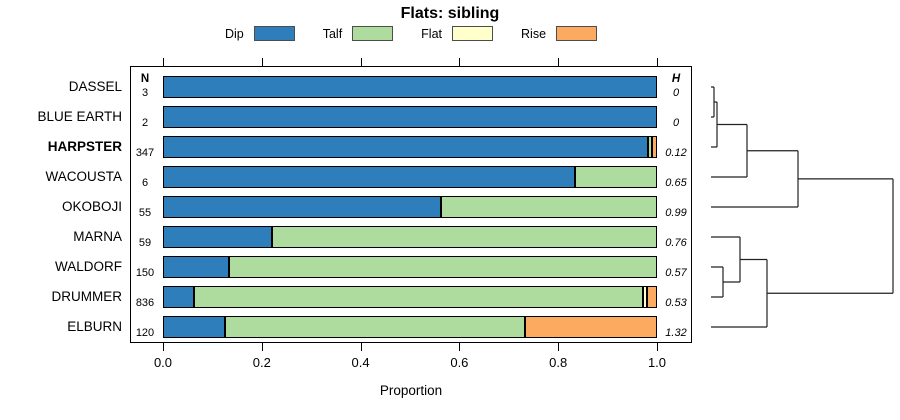 This screenshot has height=420, width=900. What do you see at coordinates (558, 362) in the screenshot?
I see `x-tick-label: 0.8` at bounding box center [558, 362].